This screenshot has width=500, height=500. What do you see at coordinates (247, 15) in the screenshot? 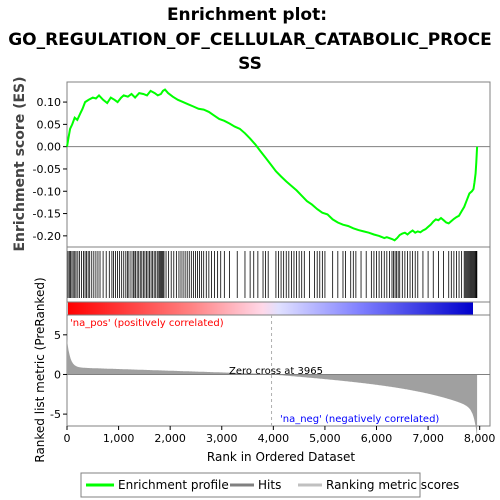
I see `chart-title-line-1: Enrichment plot:` at bounding box center [247, 15].